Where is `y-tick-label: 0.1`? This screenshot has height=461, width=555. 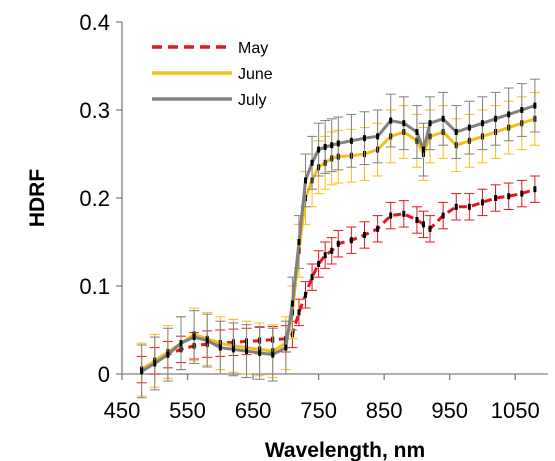
y-tick-label: 0.1 is located at coordinates (94, 286).